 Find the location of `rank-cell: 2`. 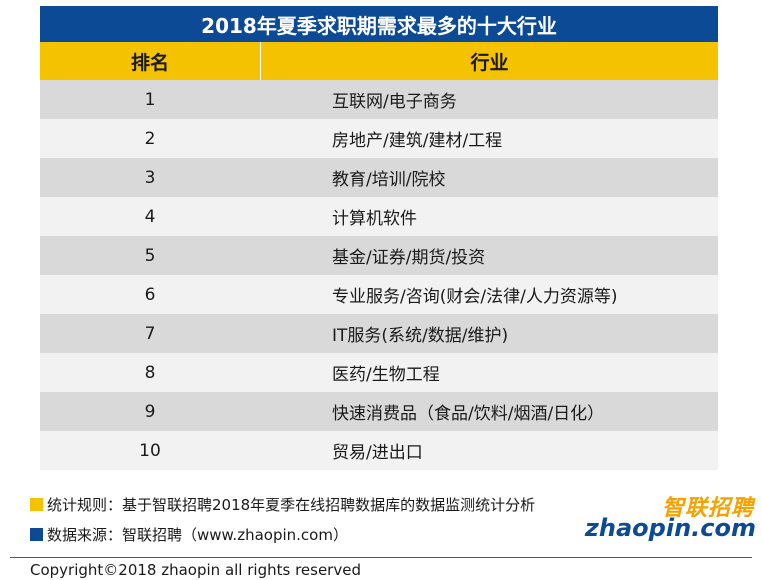

rank-cell: 2 is located at coordinates (150, 138).